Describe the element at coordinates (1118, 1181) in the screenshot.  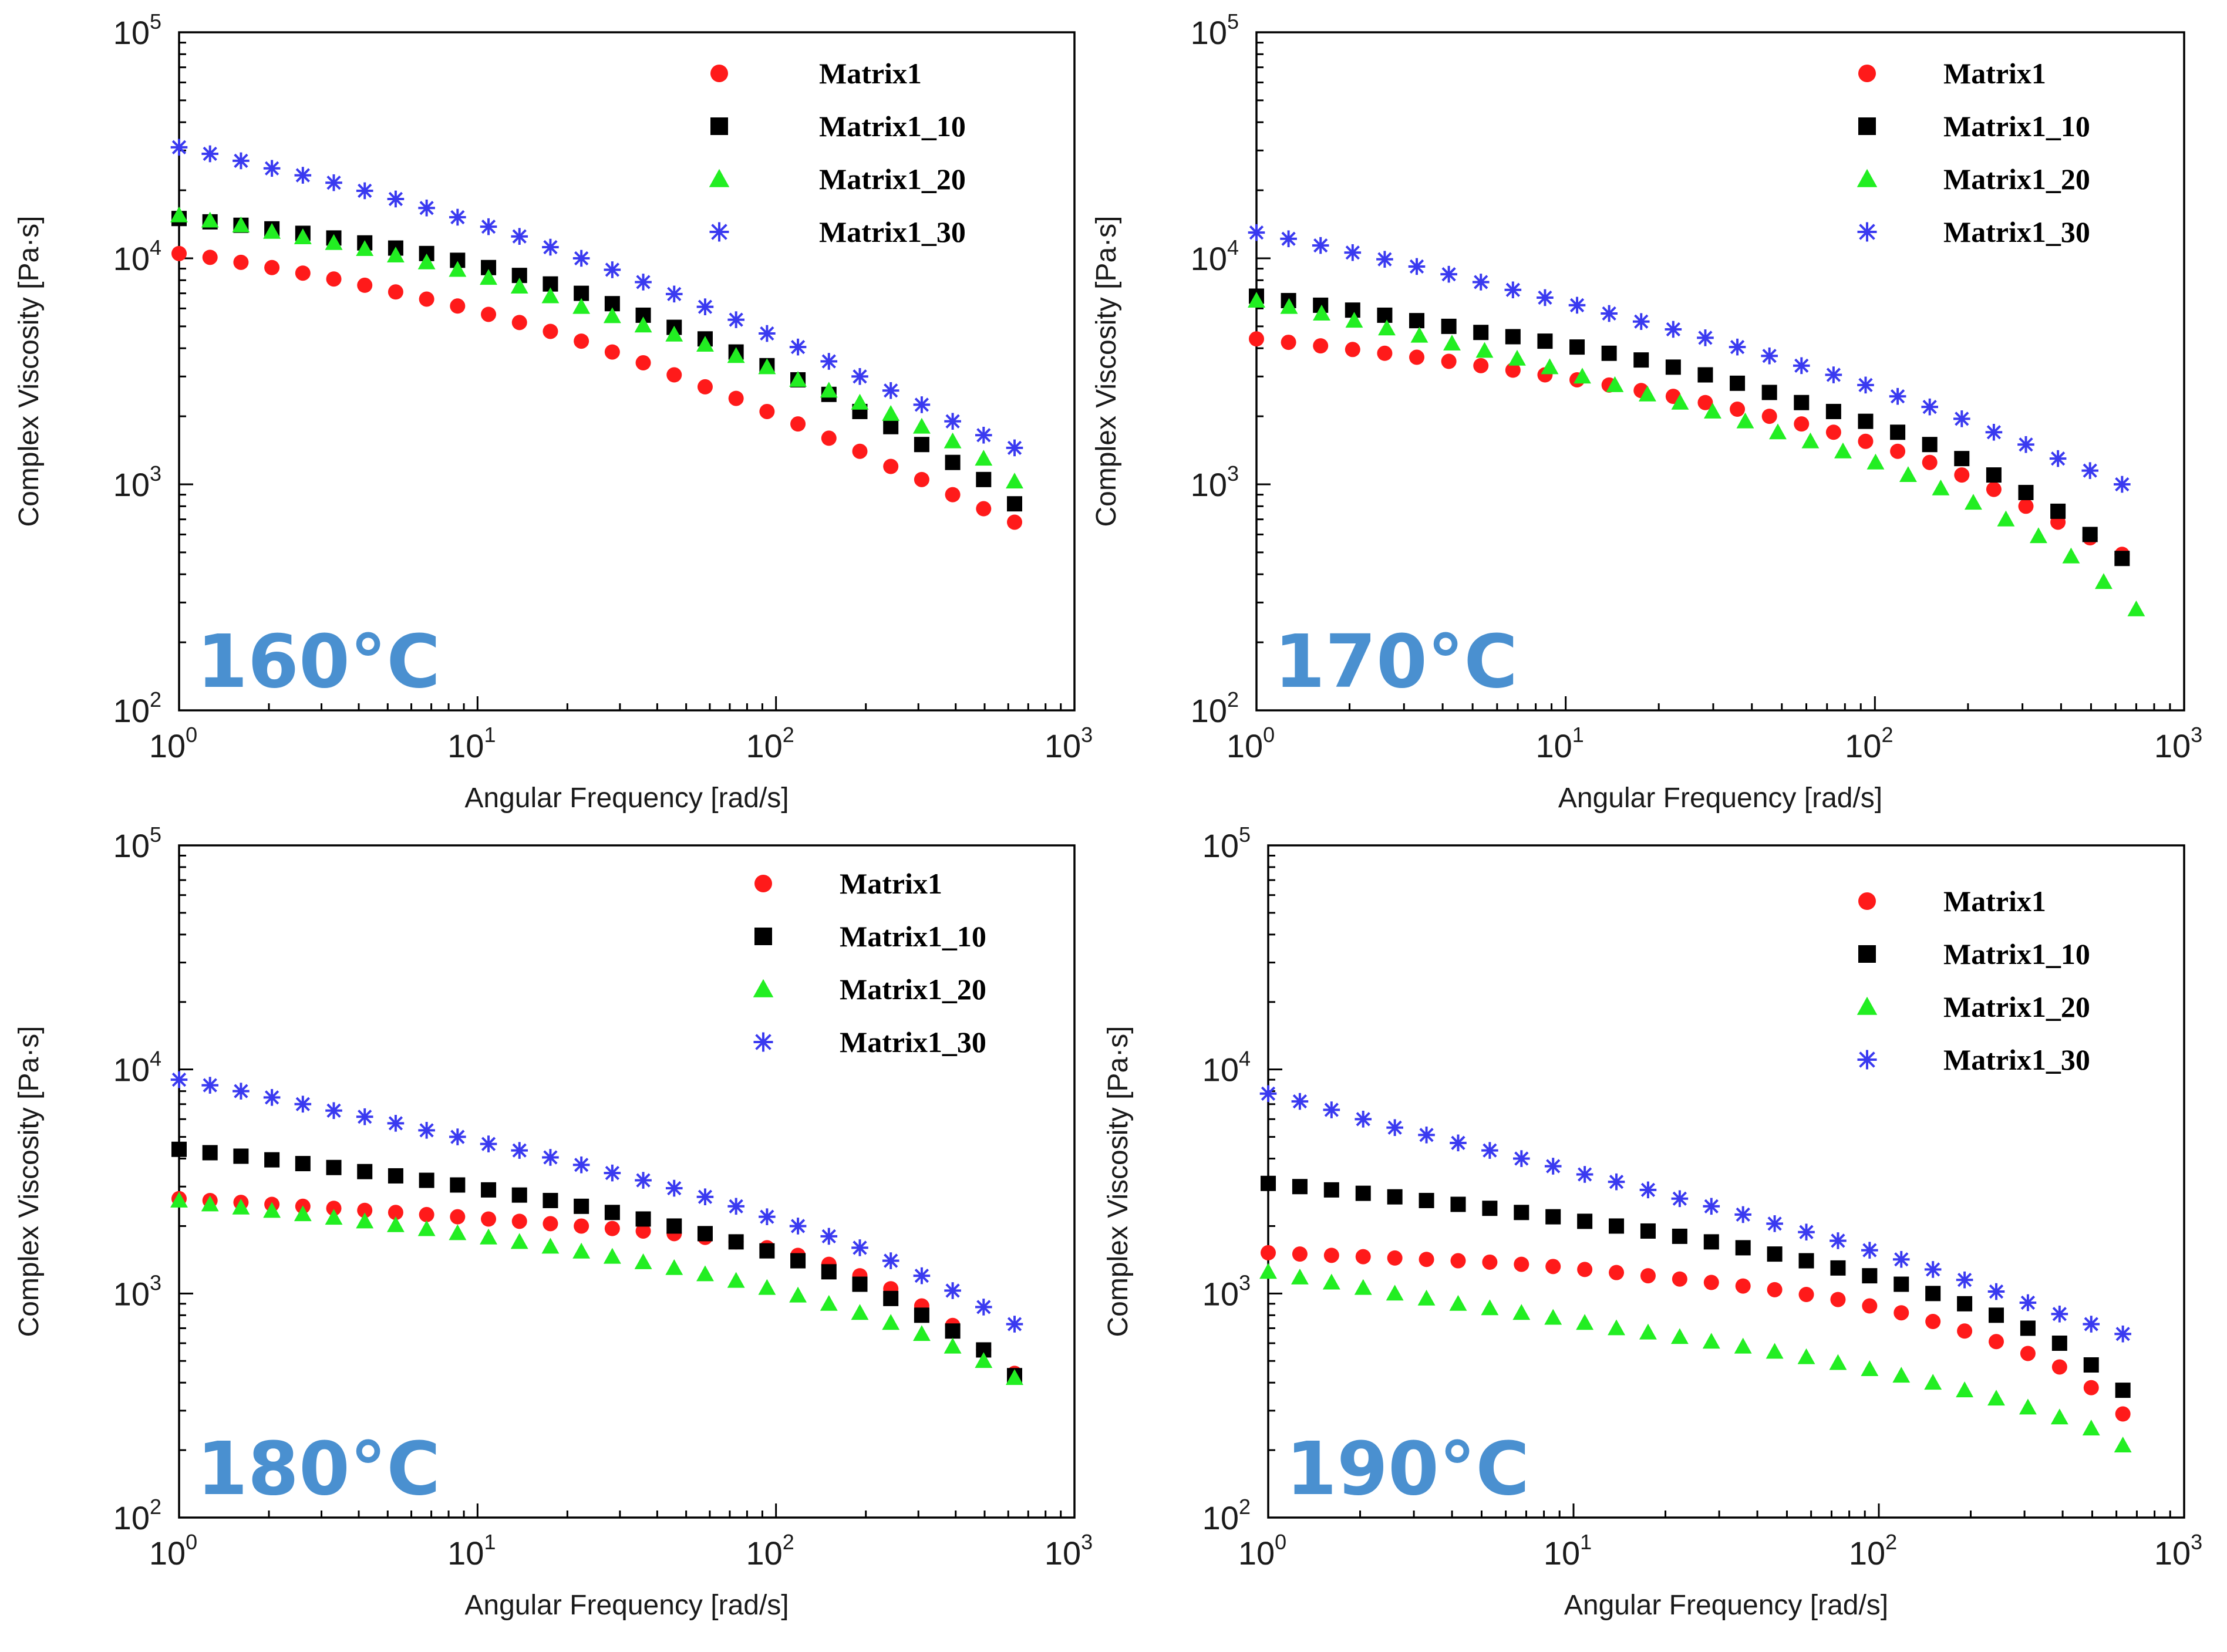
I see `y-axis-title: Complex Viscosity [Pa·s]` at that location.